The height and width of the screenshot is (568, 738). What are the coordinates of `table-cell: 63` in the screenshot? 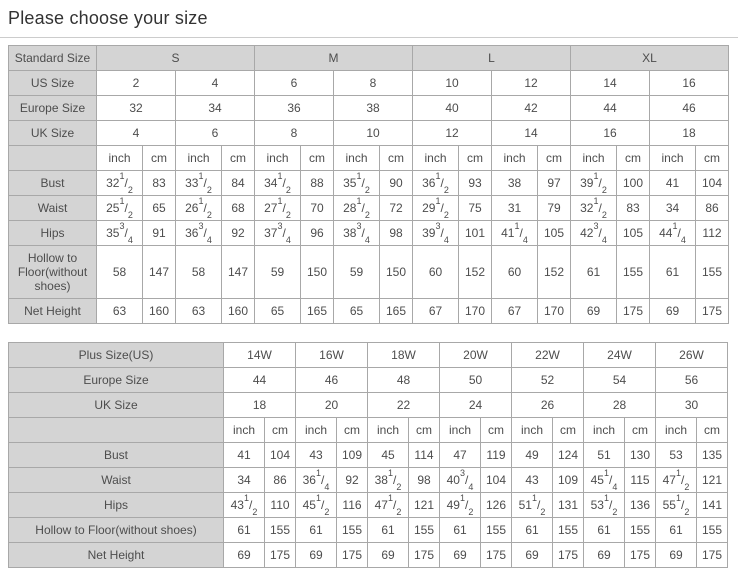 It's located at (119, 311).